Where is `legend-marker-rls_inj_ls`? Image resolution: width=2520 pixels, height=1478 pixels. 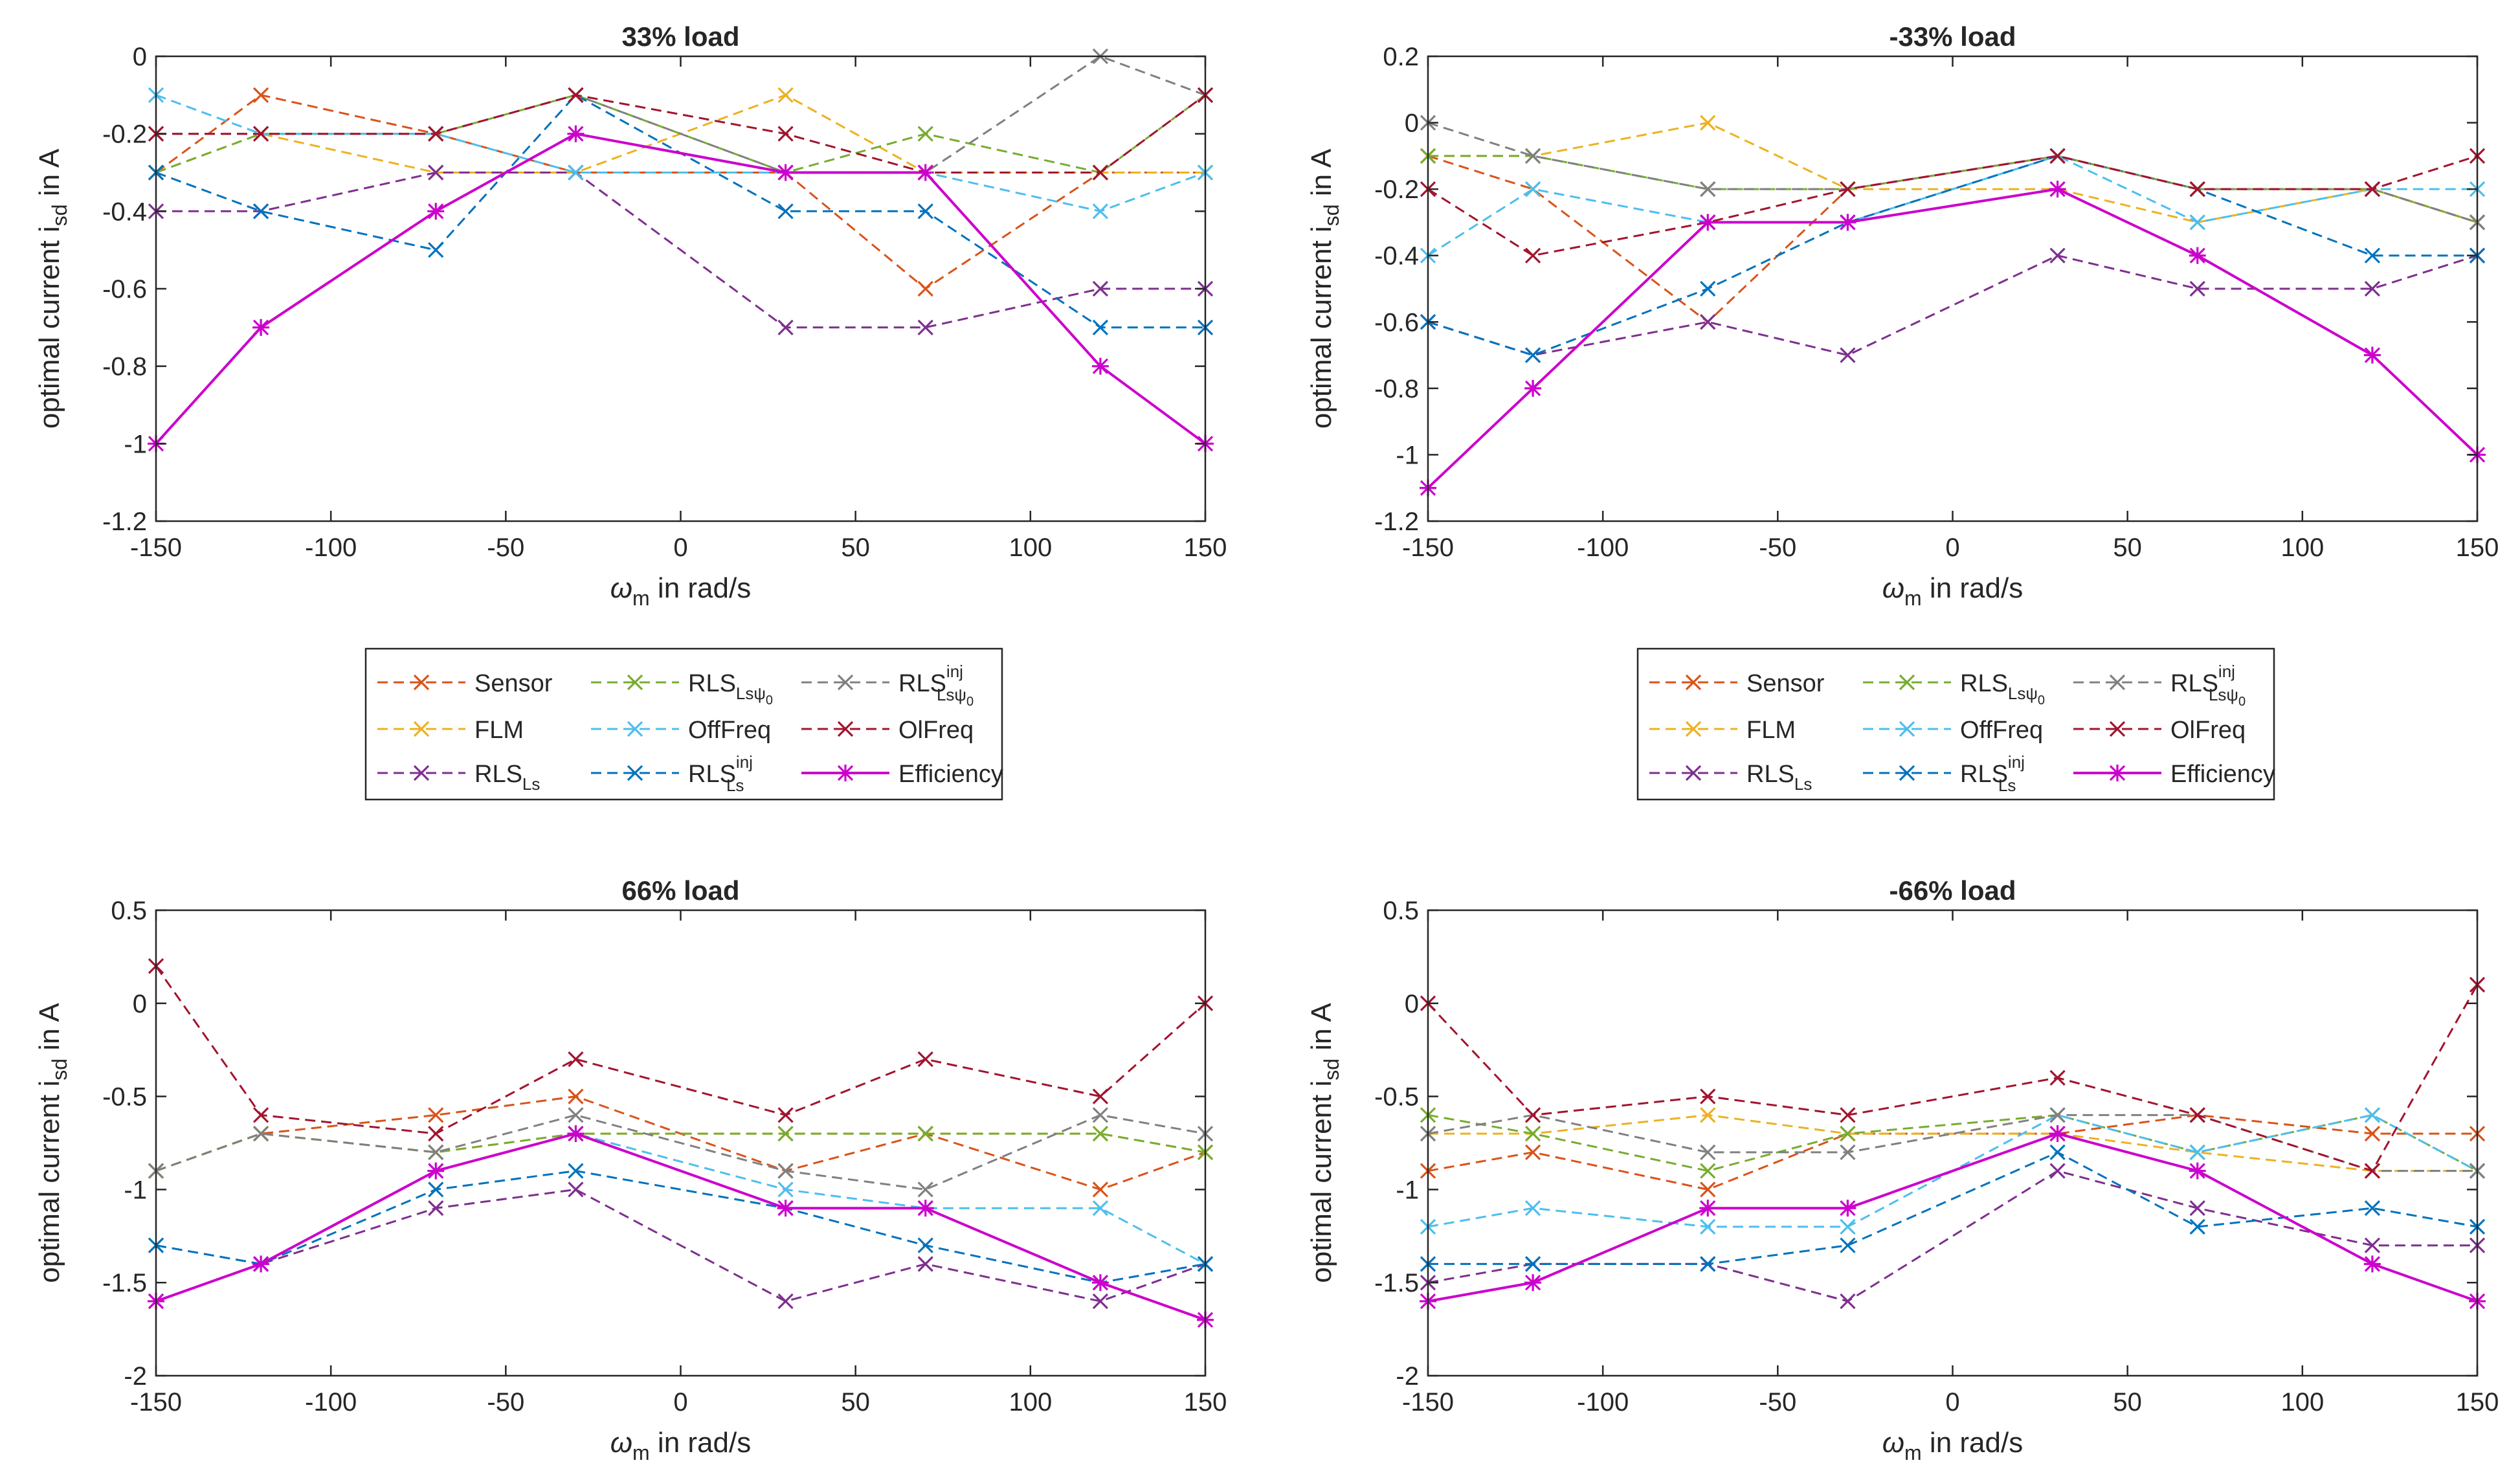
legend-marker-rls_inj_ls is located at coordinates (1907, 773).